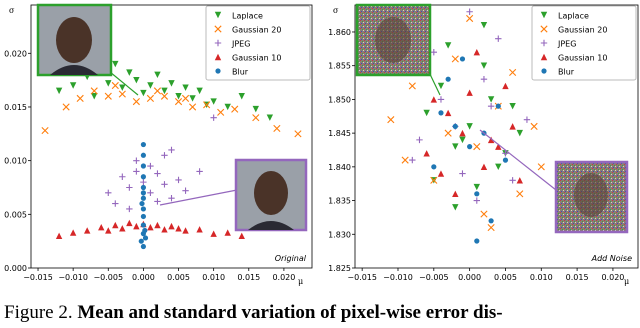 The image size is (640, 328). Describe the element at coordinates (577, 277) in the screenshot. I see `x-tick-label: 0.015` at that location.